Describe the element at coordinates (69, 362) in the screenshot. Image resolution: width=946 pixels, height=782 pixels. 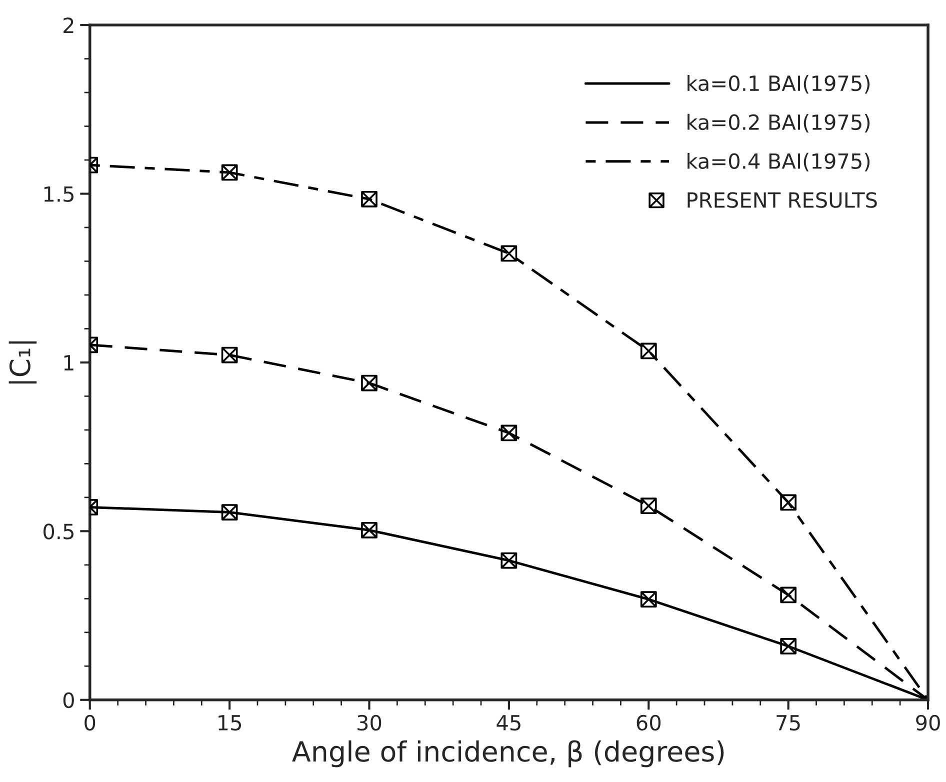
I see `y-tick-label: 1` at that location.